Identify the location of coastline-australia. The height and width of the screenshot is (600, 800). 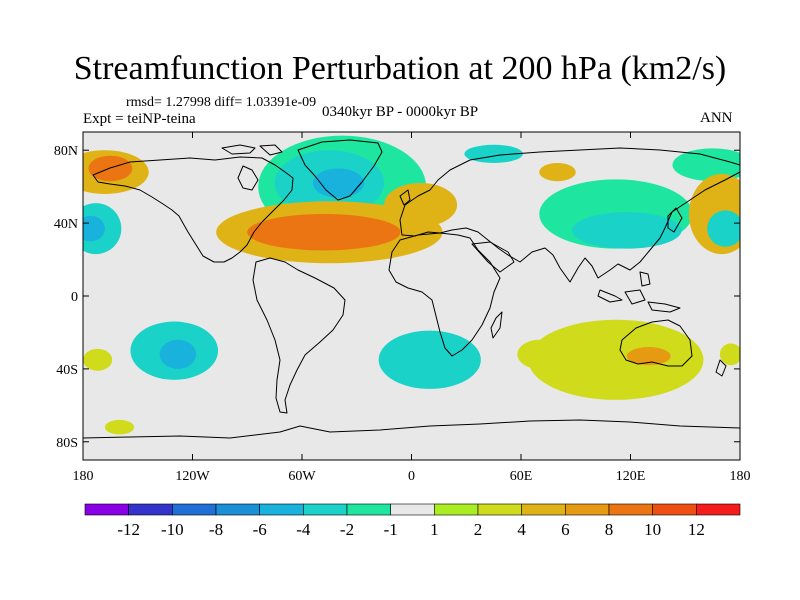
(656, 343).